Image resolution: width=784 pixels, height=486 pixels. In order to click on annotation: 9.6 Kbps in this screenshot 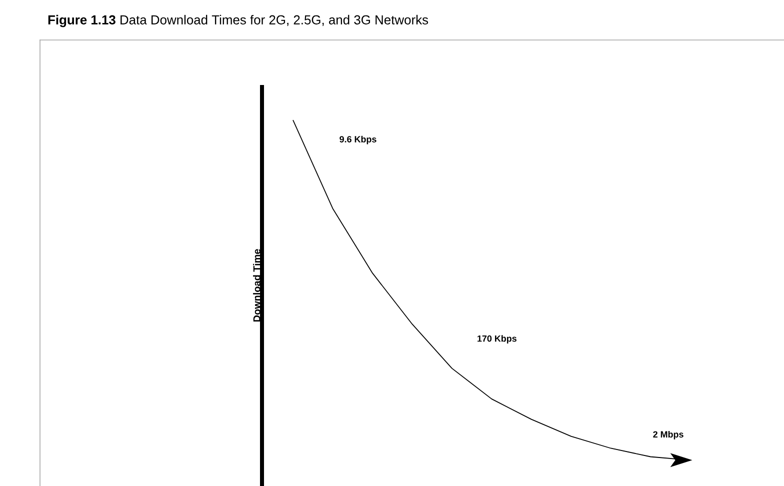, I will do `click(358, 140)`.